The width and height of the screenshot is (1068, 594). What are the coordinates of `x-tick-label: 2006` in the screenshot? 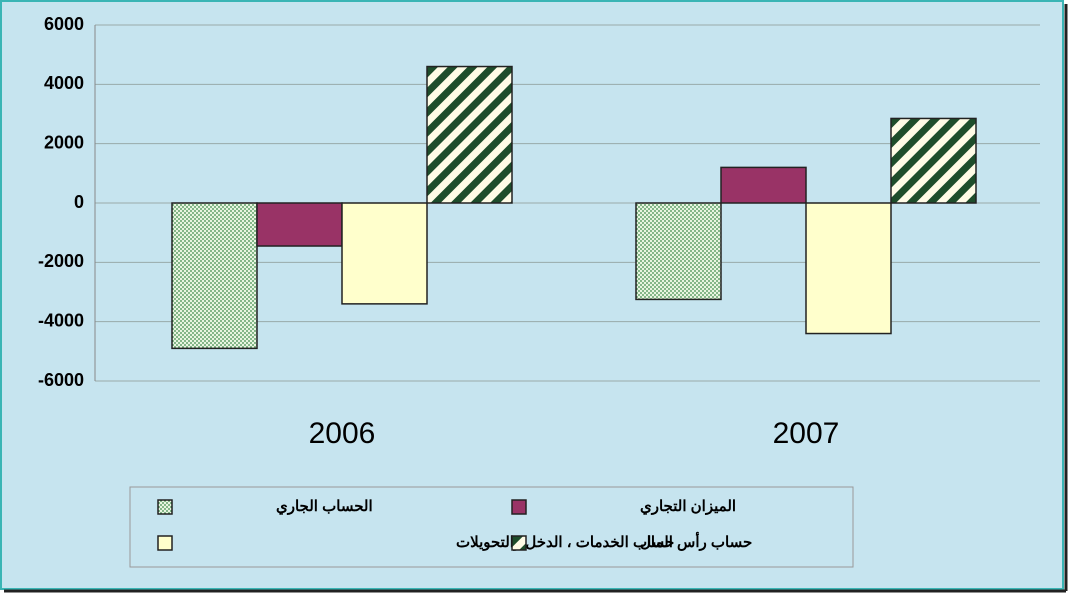 It's located at (342, 433).